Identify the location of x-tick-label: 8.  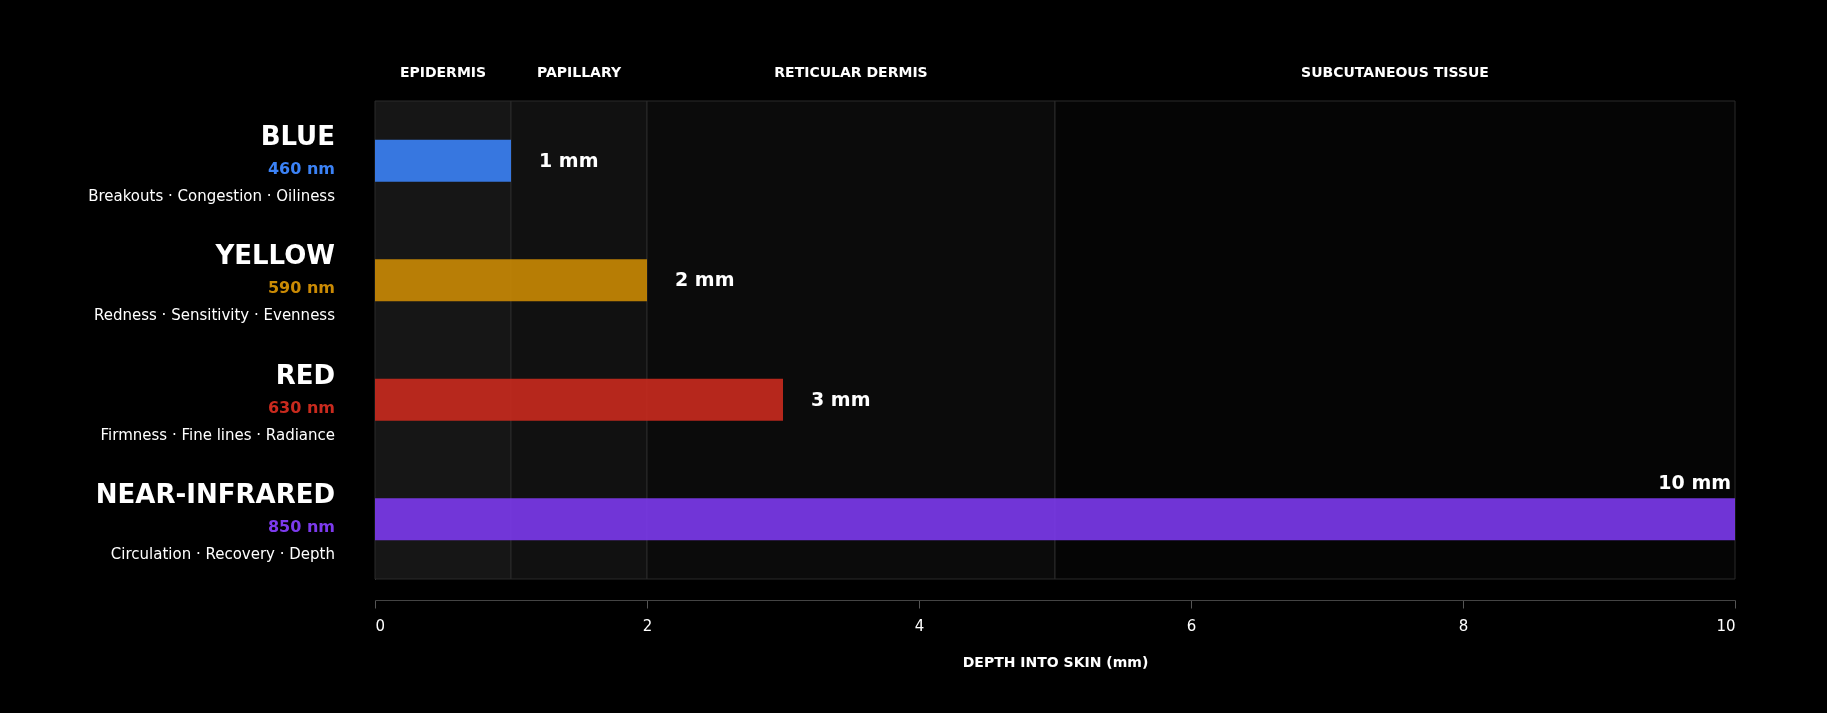
(1463, 625).